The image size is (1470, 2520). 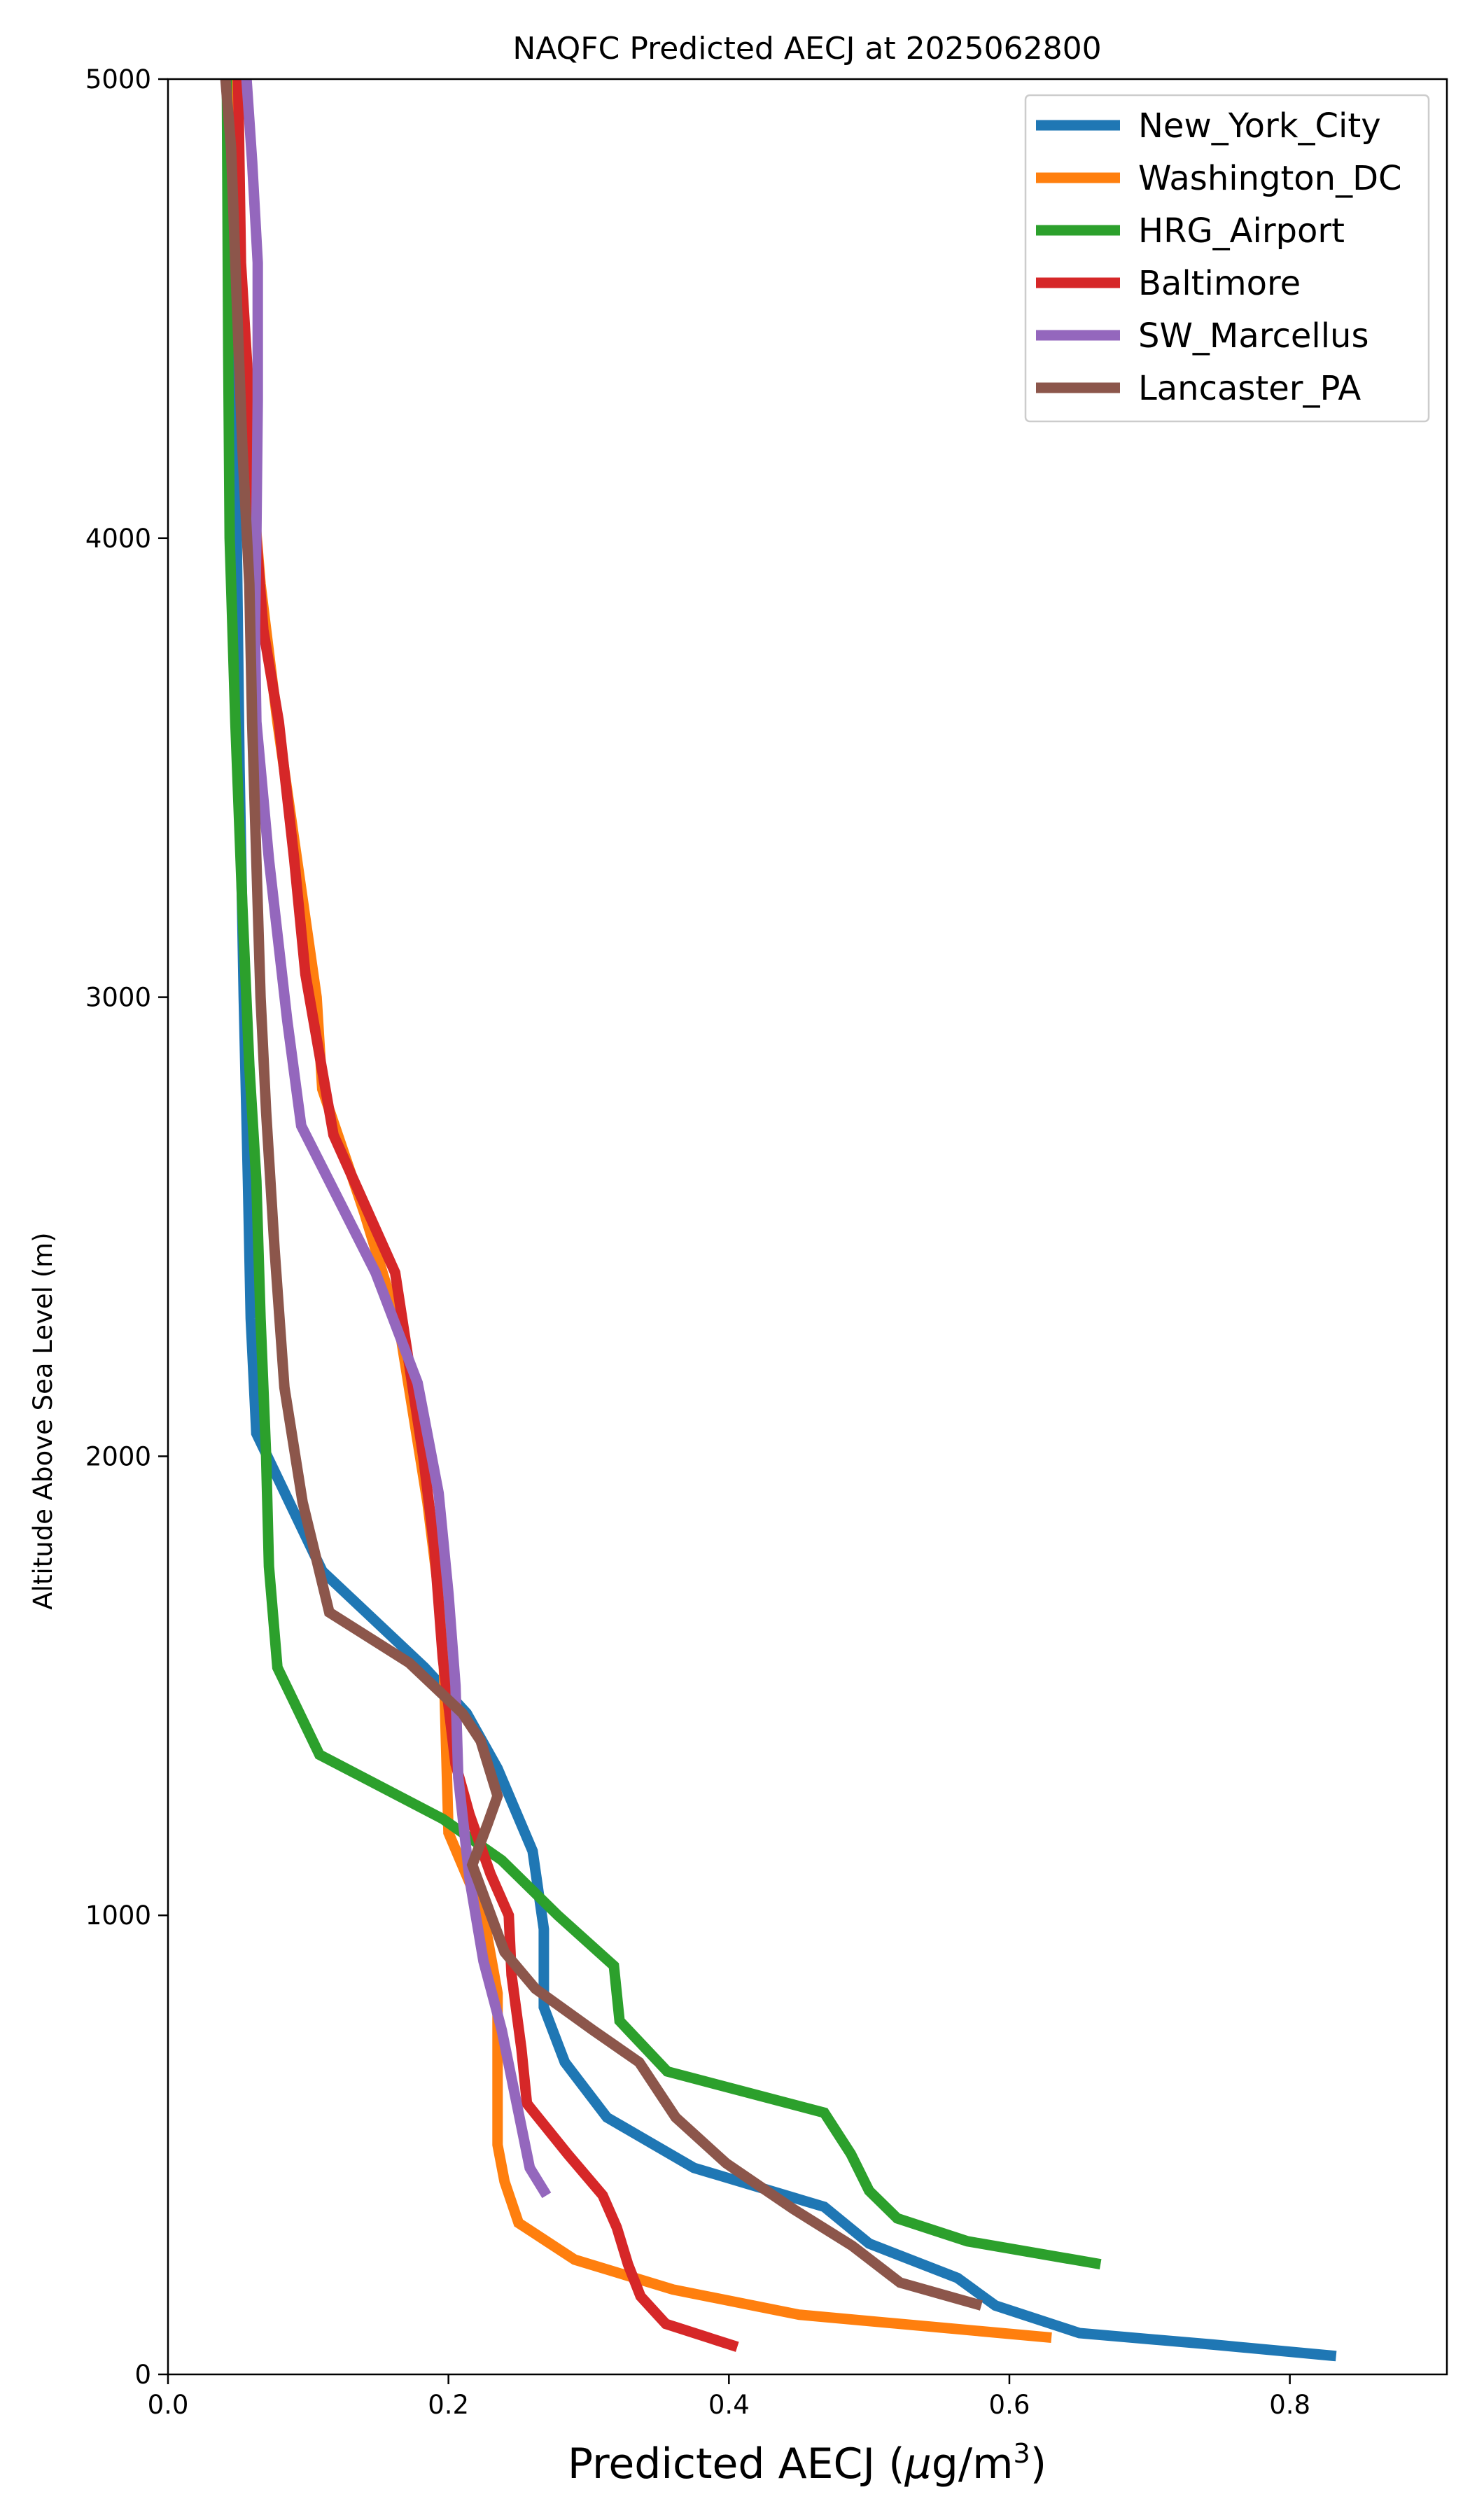 I want to click on y-axis: 0 1000 2000 3000 4000 5000, so click(x=126, y=1227).